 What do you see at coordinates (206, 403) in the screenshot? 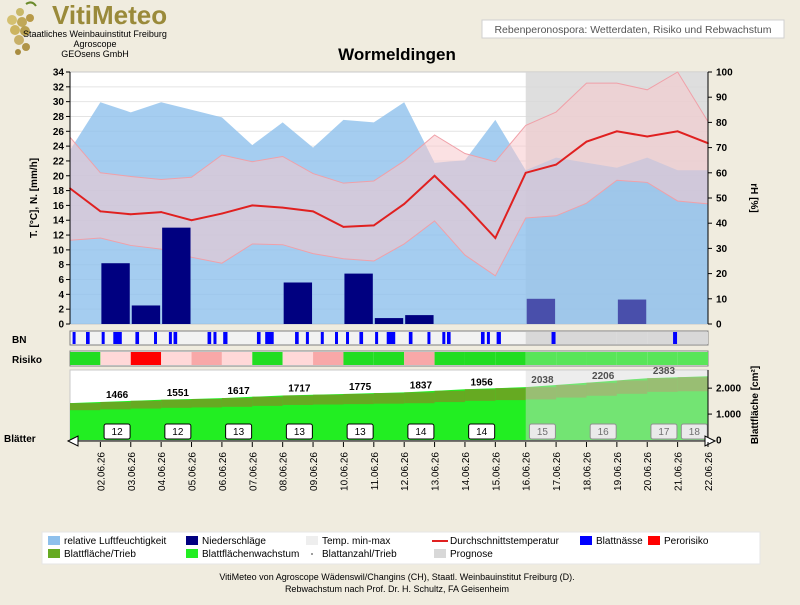
I see `leaf-area-bar-05.06.26` at bounding box center [206, 403].